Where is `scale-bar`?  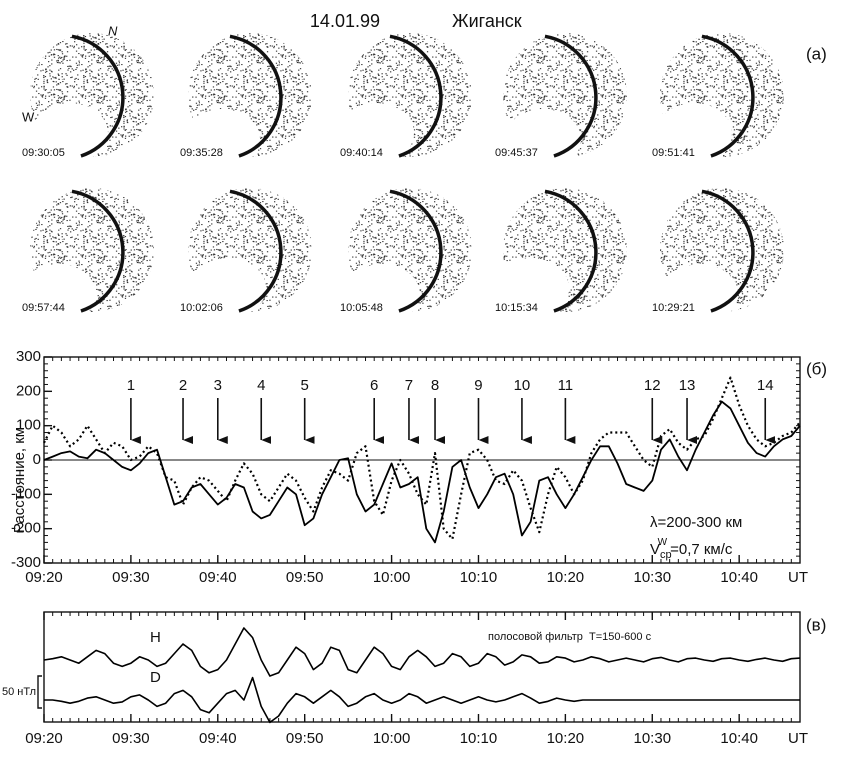 scale-bar is located at coordinates (39, 692).